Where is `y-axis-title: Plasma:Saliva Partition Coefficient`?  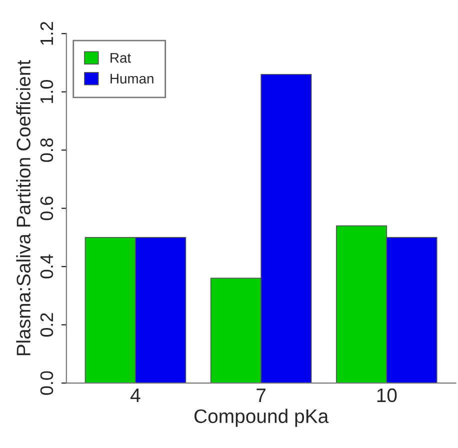
y-axis-title: Plasma:Saliva Partition Coefficient is located at coordinates (23, 208).